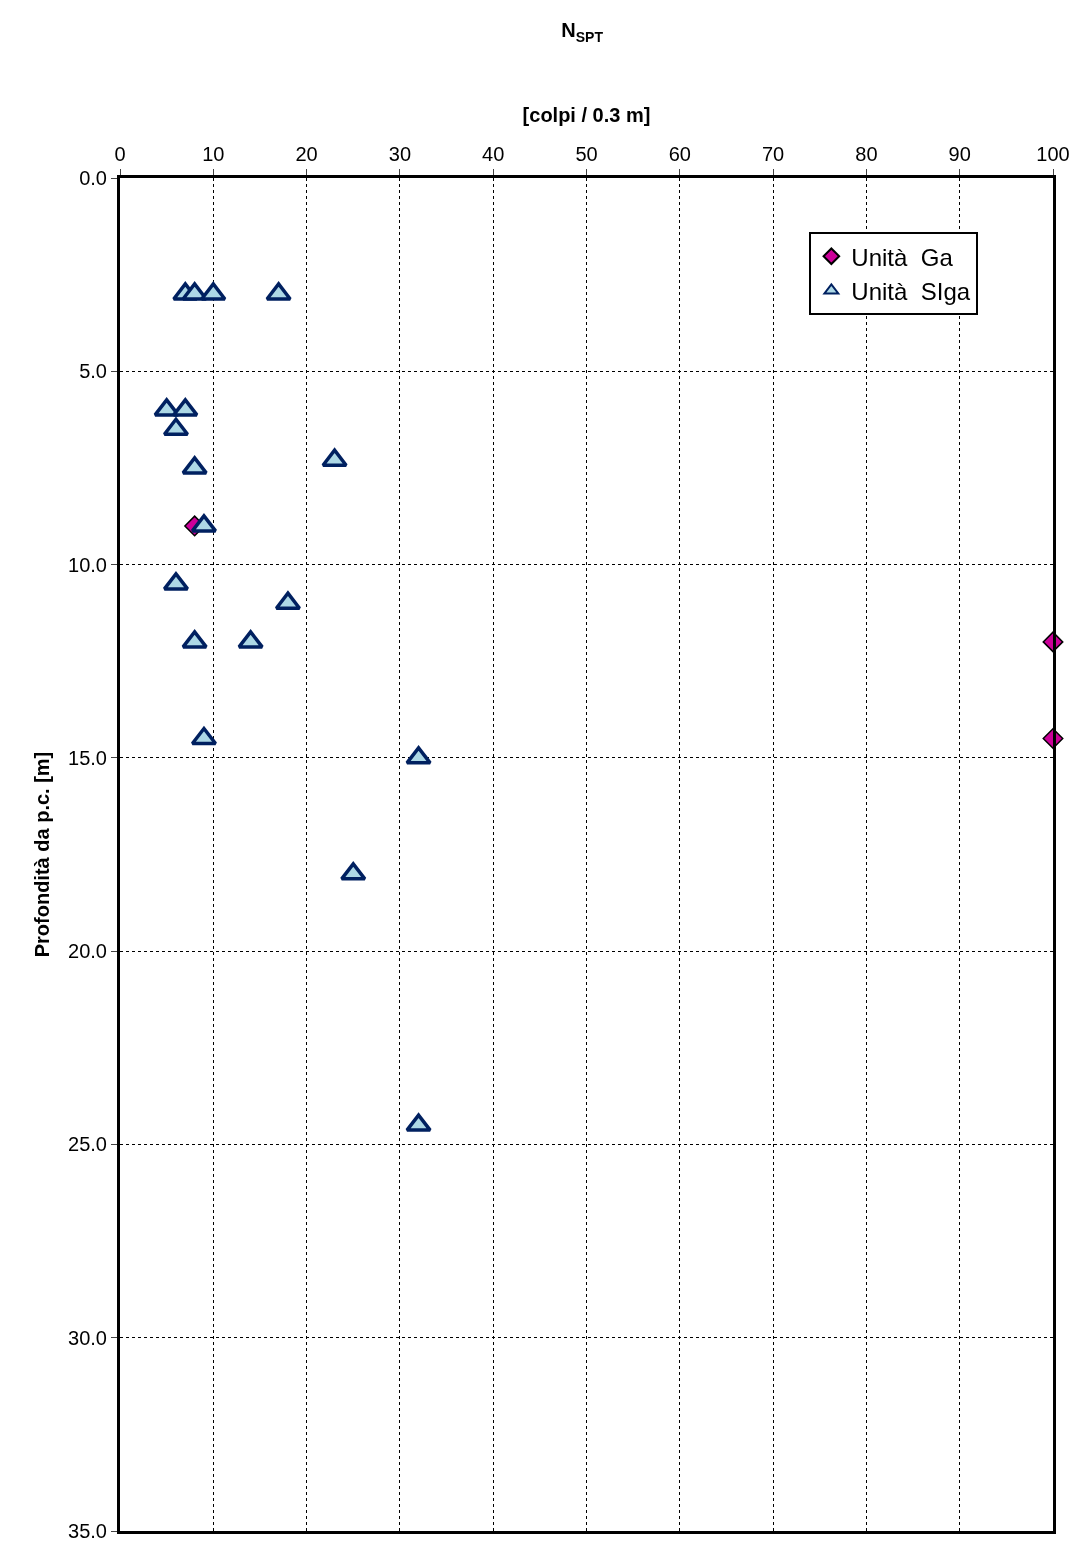 The height and width of the screenshot is (1554, 1082). Describe the element at coordinates (902, 257) in the screenshot. I see `legend-label: Unità Ga` at that location.